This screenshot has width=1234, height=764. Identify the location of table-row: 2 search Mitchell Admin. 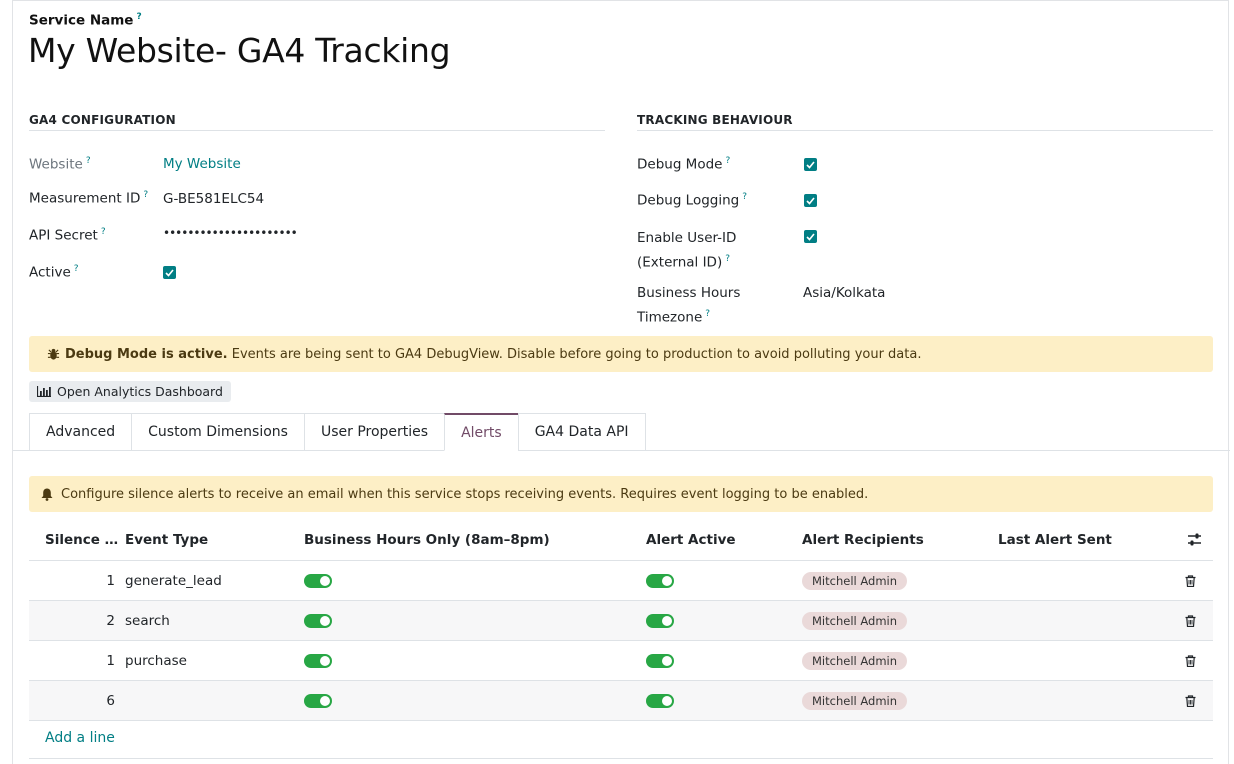
(621, 620).